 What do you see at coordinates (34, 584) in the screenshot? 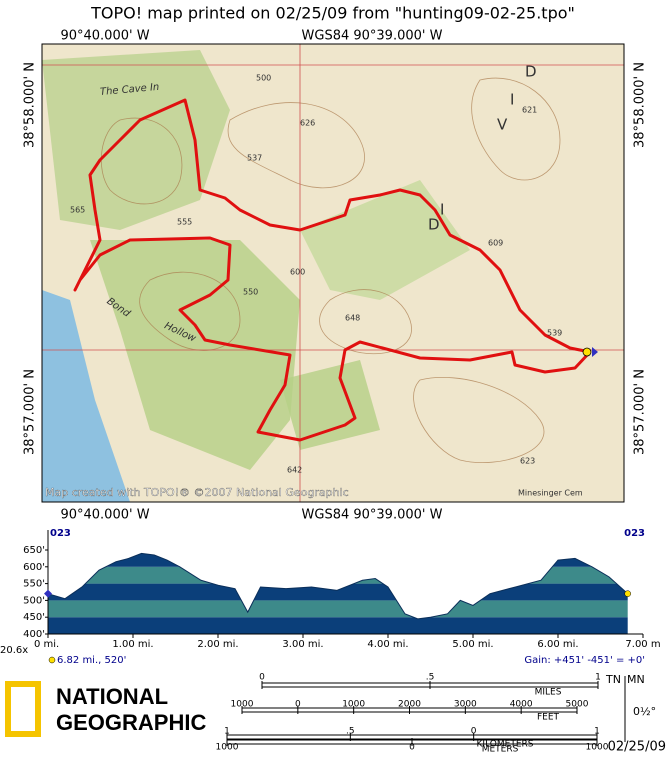
I see `y-tick-label: 550'` at bounding box center [34, 584].